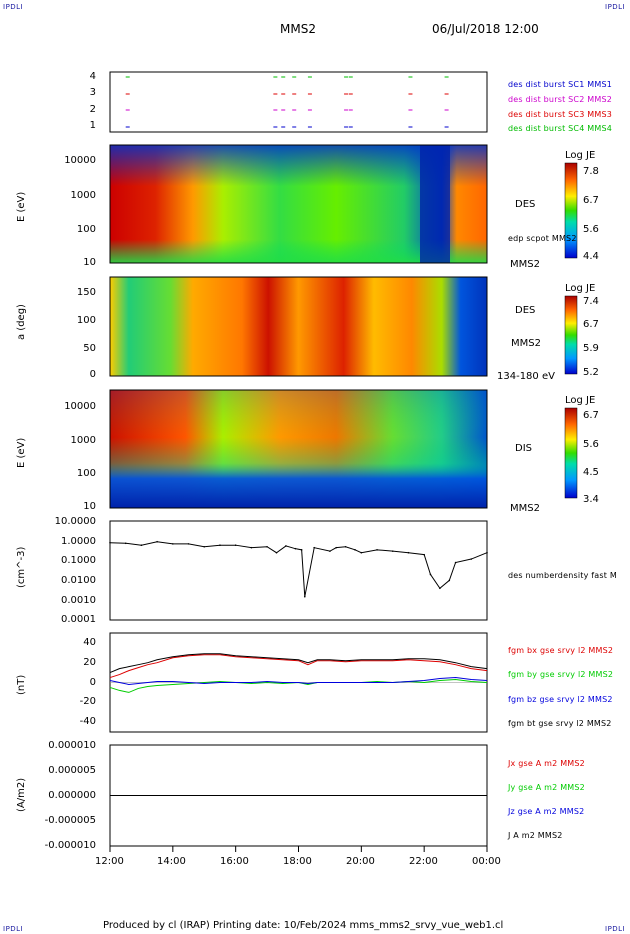 Image resolution: width=630 pixels, height=934 pixels. What do you see at coordinates (86, 473) in the screenshot?
I see `dis-ytick-100: 100` at bounding box center [86, 473].